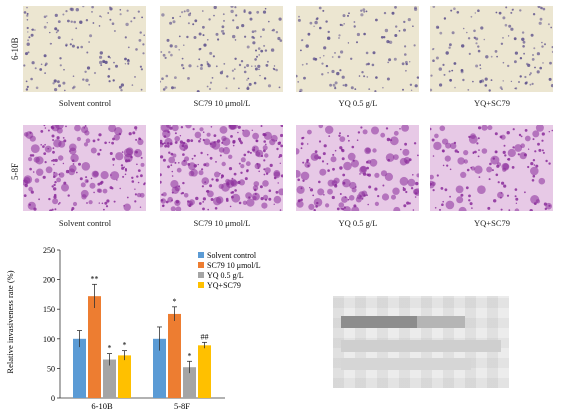  Describe the element at coordinates (225, 275) in the screenshot. I see `legend-label: YQ 0.5 g/L` at that location.